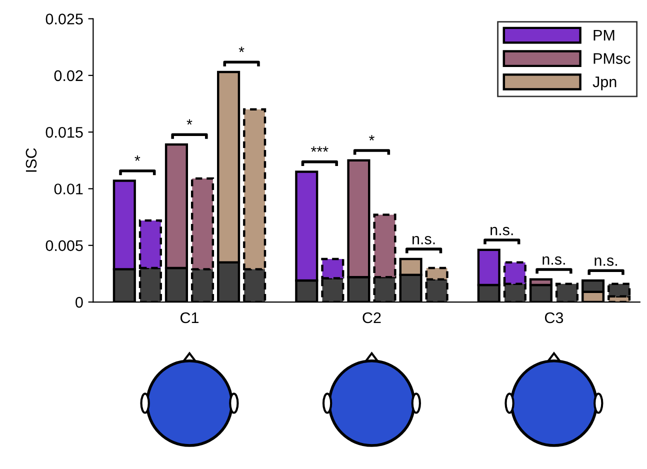 This screenshot has width=647, height=469. I want to click on bar, so click(619, 290).